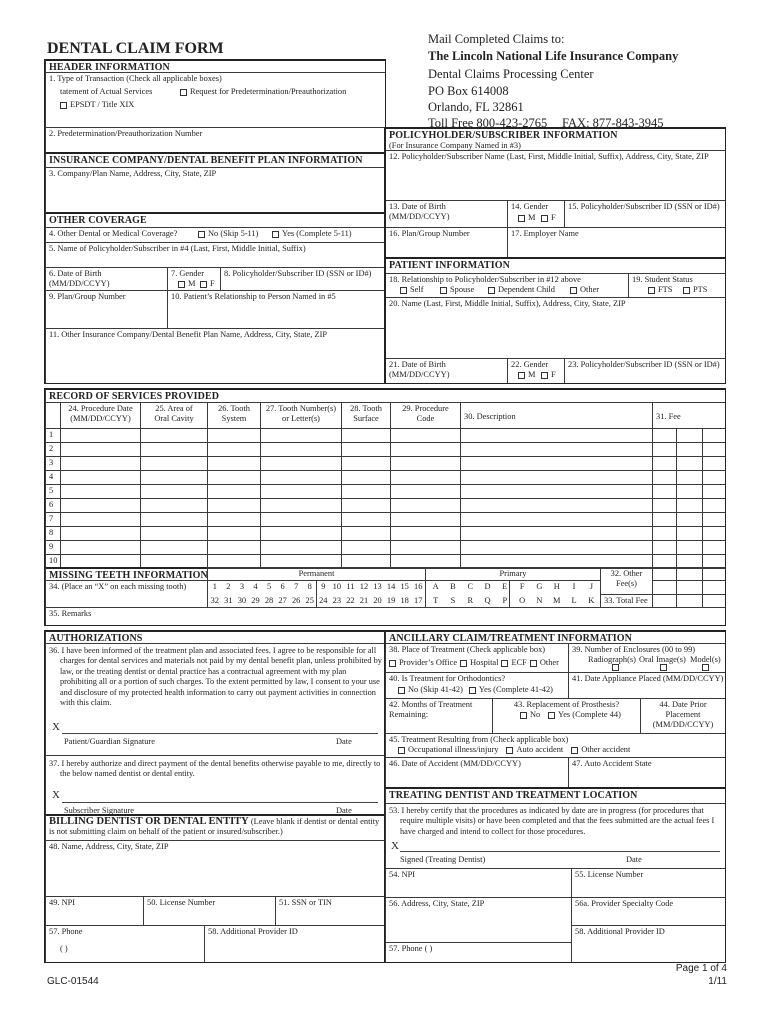 The width and height of the screenshot is (770, 1024). I want to click on checkbox-7-female: F, so click(207, 284).